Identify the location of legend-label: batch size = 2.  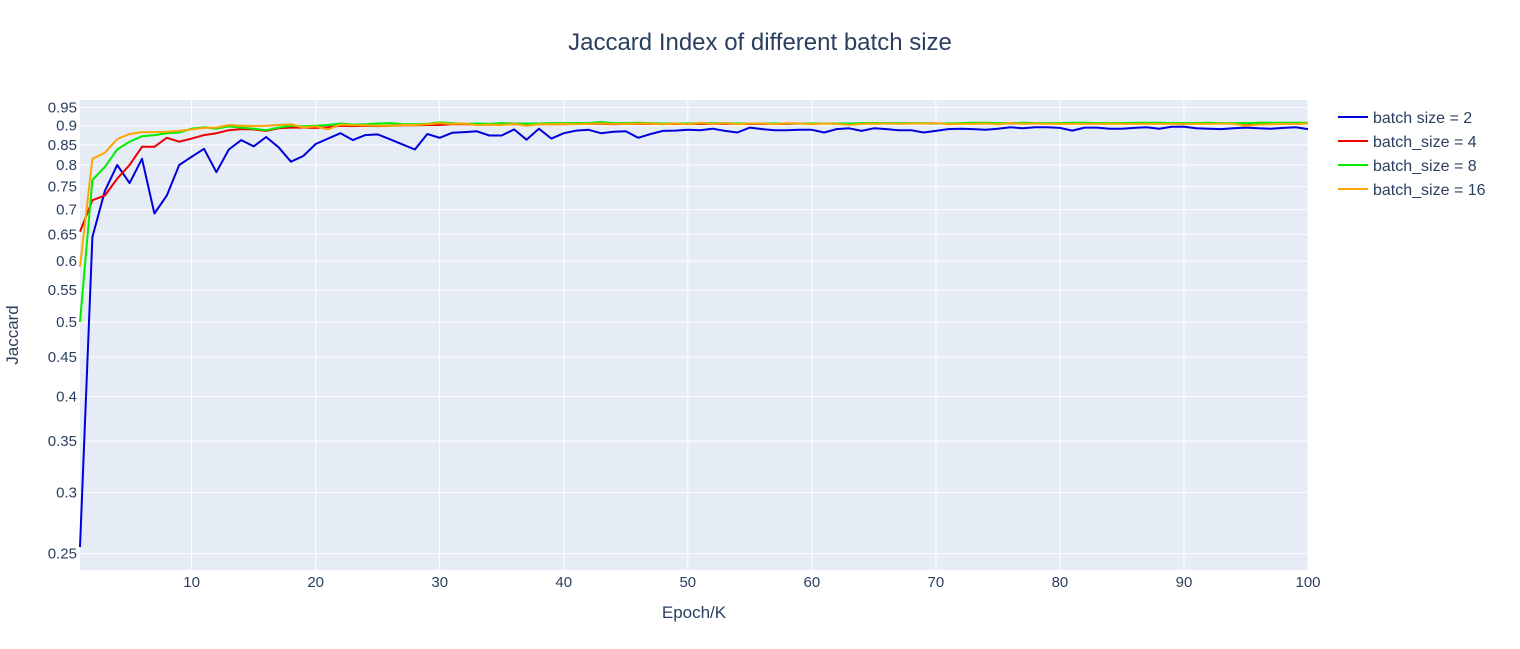
(1422, 118).